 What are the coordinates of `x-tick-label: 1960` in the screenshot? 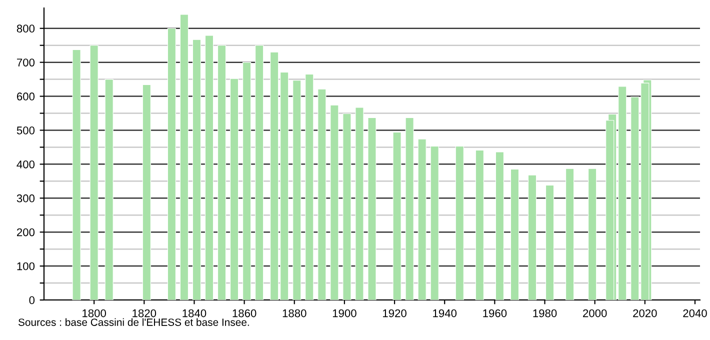 It's located at (495, 313).